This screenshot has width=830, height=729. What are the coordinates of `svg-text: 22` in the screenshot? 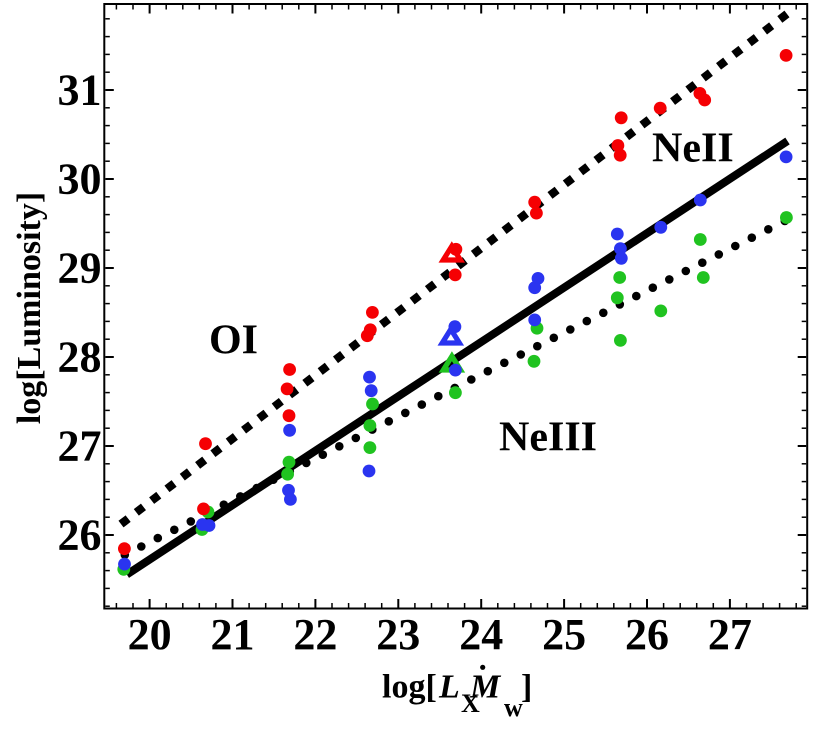 It's located at (315, 634).